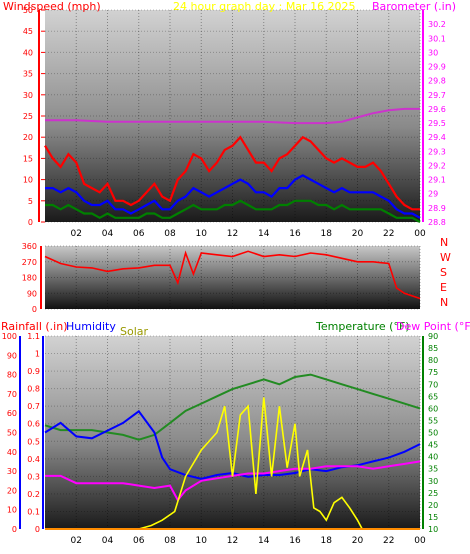 The image size is (470, 554). What do you see at coordinates (437, 81) in the screenshot?
I see `baro-tick-label: 29.8` at bounding box center [437, 81].